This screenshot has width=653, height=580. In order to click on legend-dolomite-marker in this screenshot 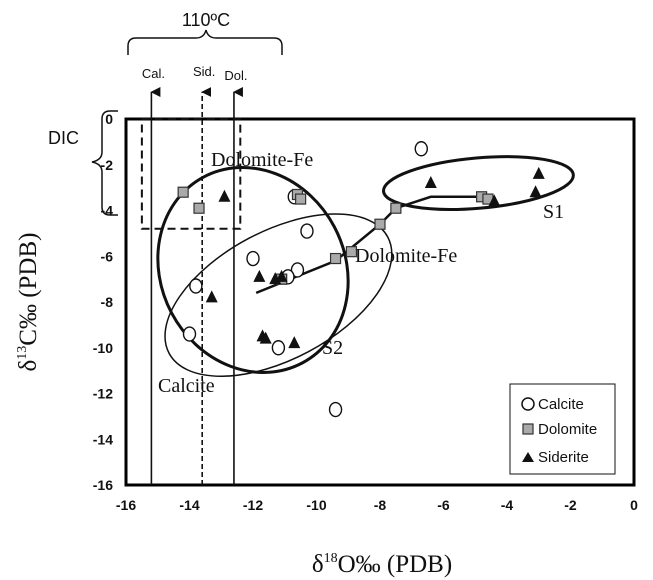, I will do `click(528, 429)`.